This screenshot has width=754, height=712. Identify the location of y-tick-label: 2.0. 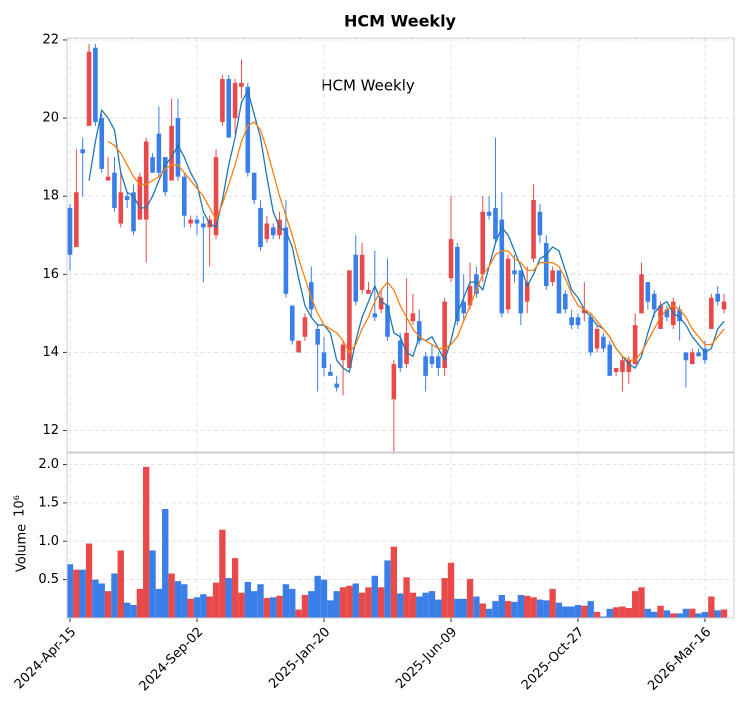
(48, 464).